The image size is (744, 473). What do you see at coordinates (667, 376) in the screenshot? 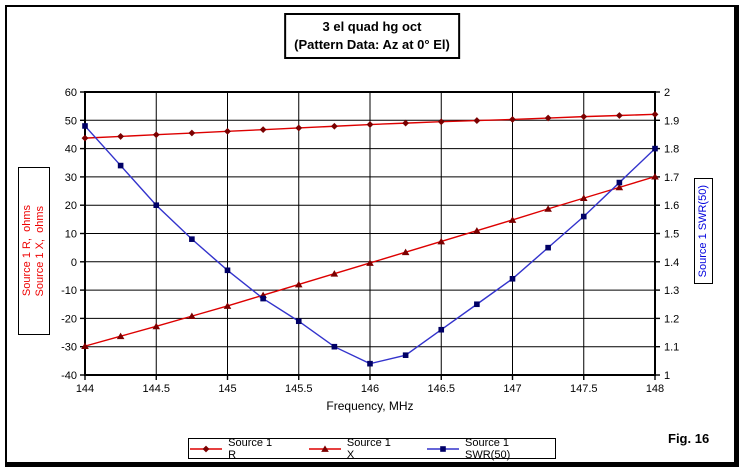
I see `svg-text: 1` at bounding box center [667, 376].